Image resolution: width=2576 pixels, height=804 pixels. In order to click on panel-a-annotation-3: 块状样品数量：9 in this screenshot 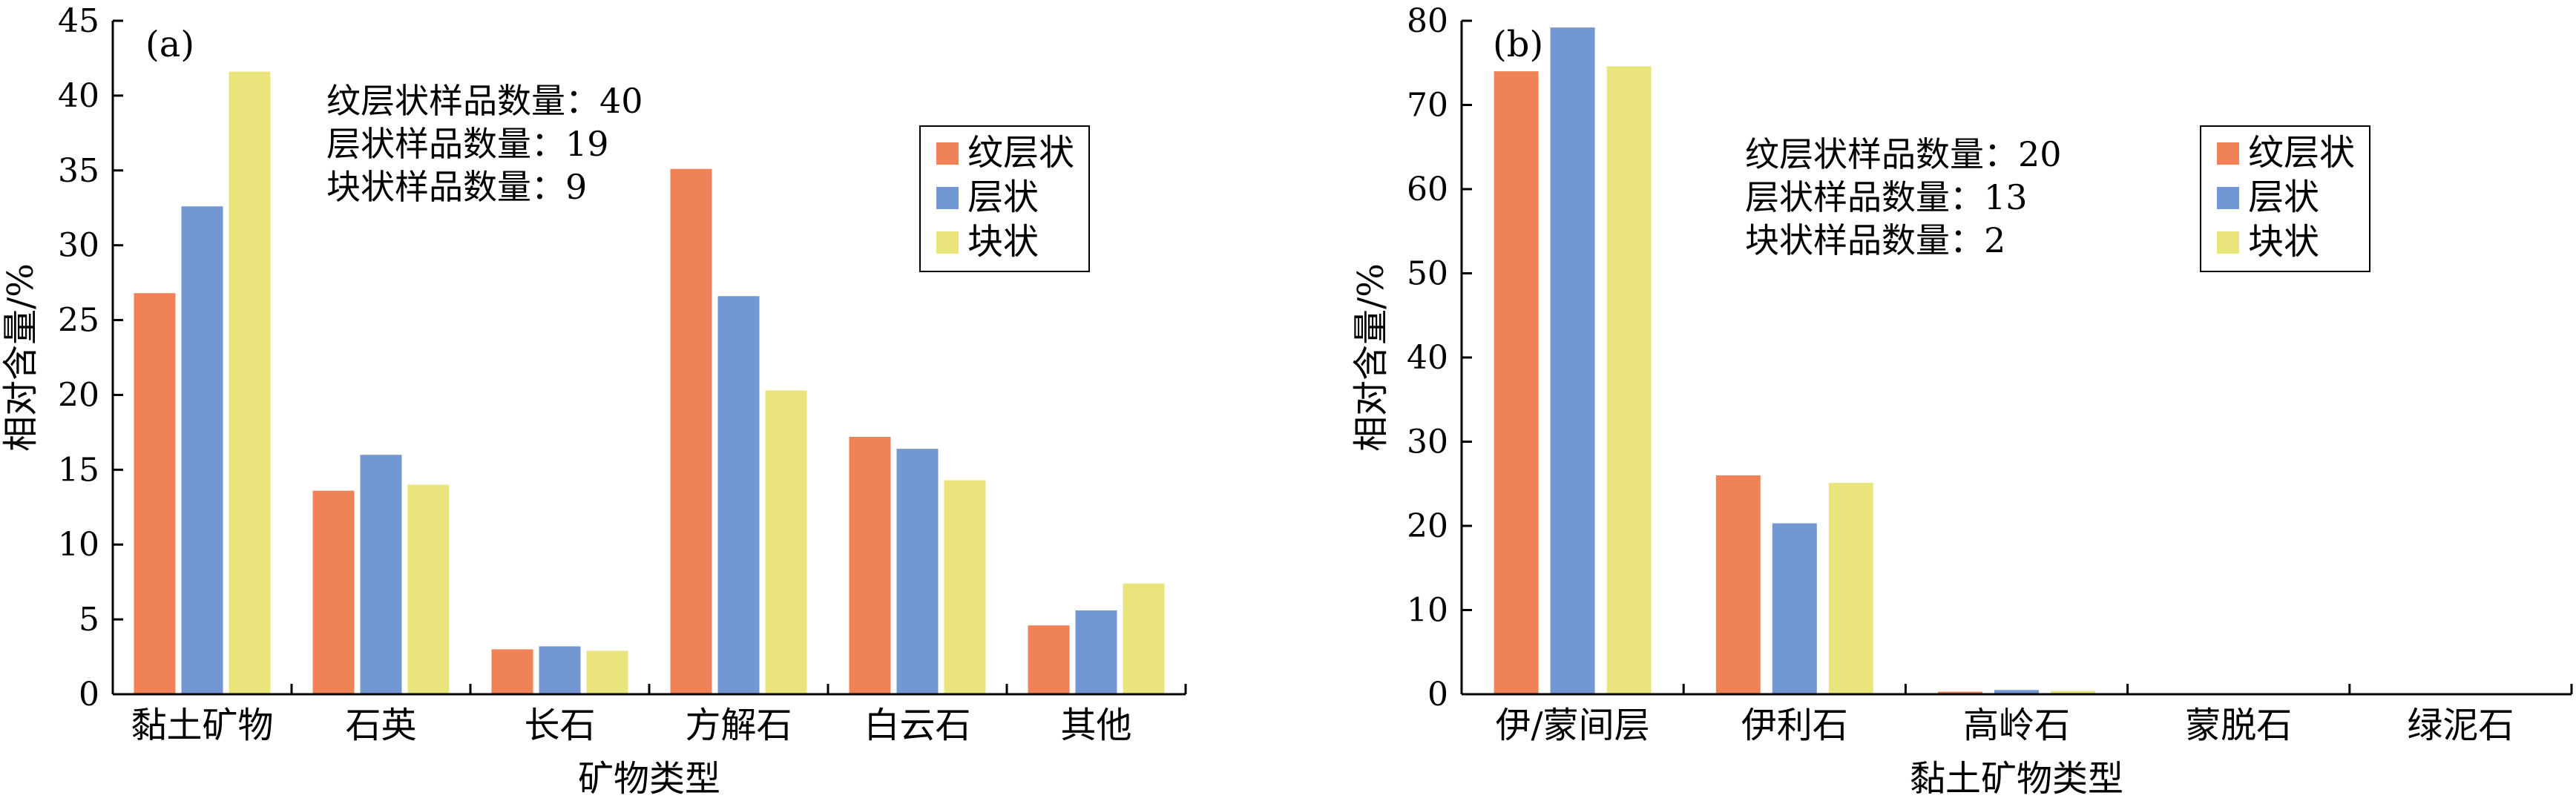, I will do `click(456, 187)`.